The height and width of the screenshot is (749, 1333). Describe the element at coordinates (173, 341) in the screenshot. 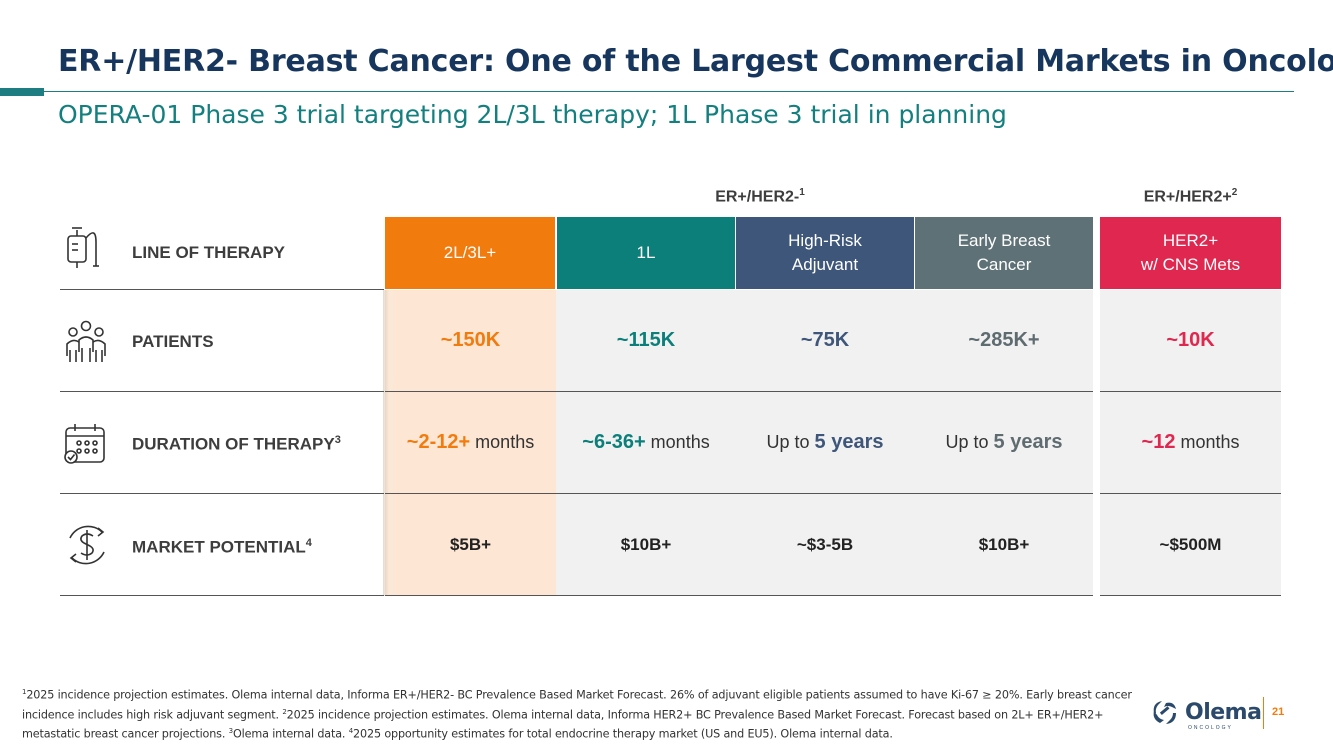

I see `row-label-patients: PATIENTS` at that location.